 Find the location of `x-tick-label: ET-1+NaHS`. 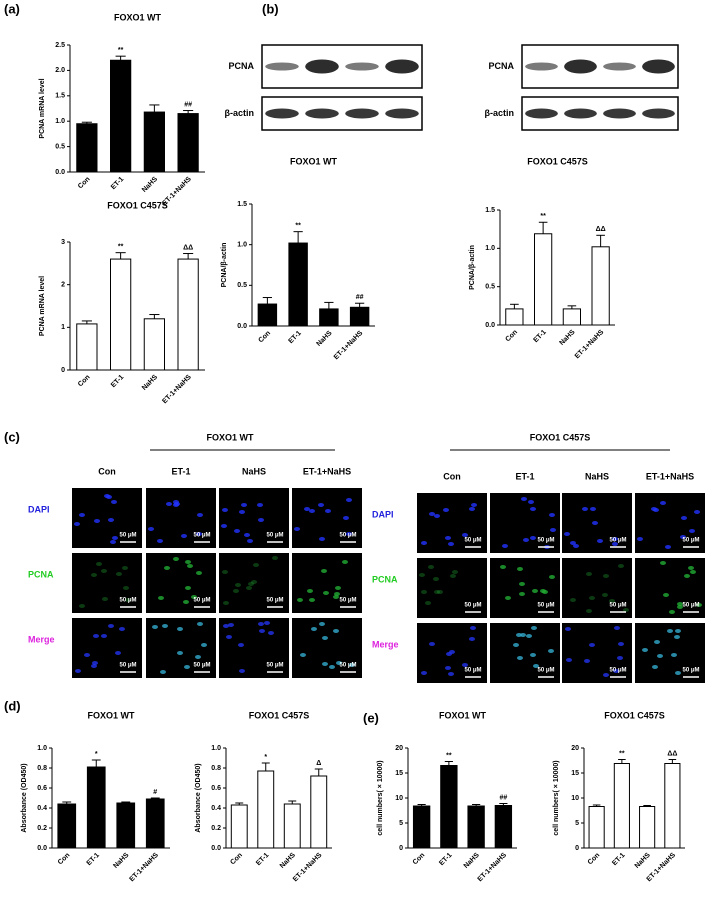

x-tick-label: ET-1+NaHS is located at coordinates (590, 345).